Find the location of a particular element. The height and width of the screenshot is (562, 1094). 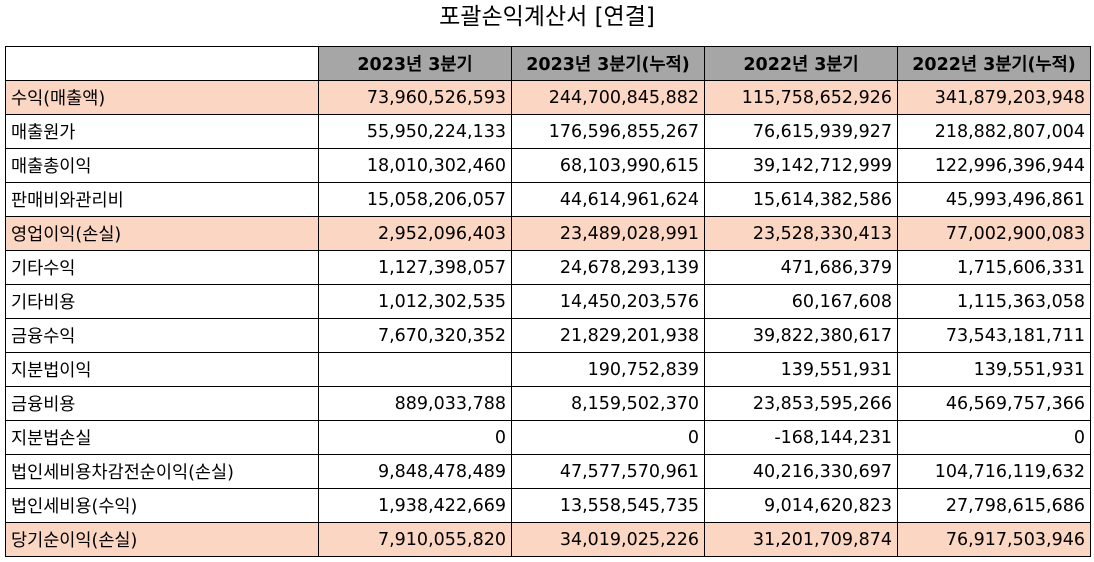

row-label: 지분법이익 is located at coordinates (162, 369).